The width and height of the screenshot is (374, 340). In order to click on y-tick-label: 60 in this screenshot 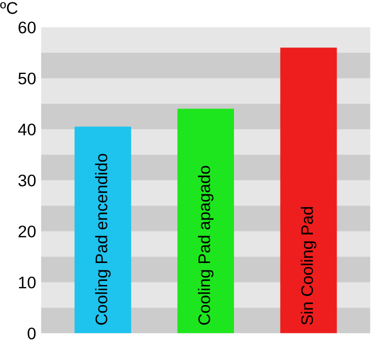, I will do `click(27, 28)`.